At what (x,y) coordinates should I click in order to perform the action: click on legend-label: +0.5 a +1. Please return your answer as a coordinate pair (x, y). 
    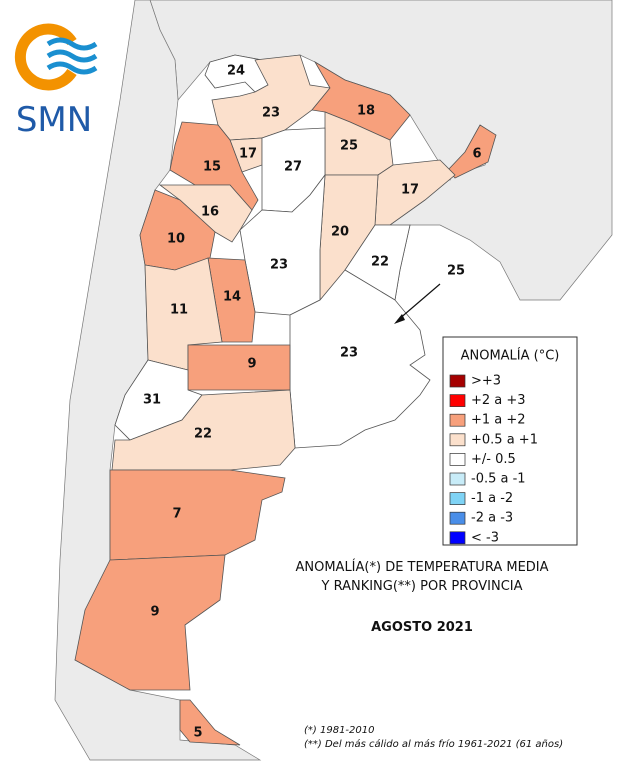
    Looking at the image, I should click on (504, 439).